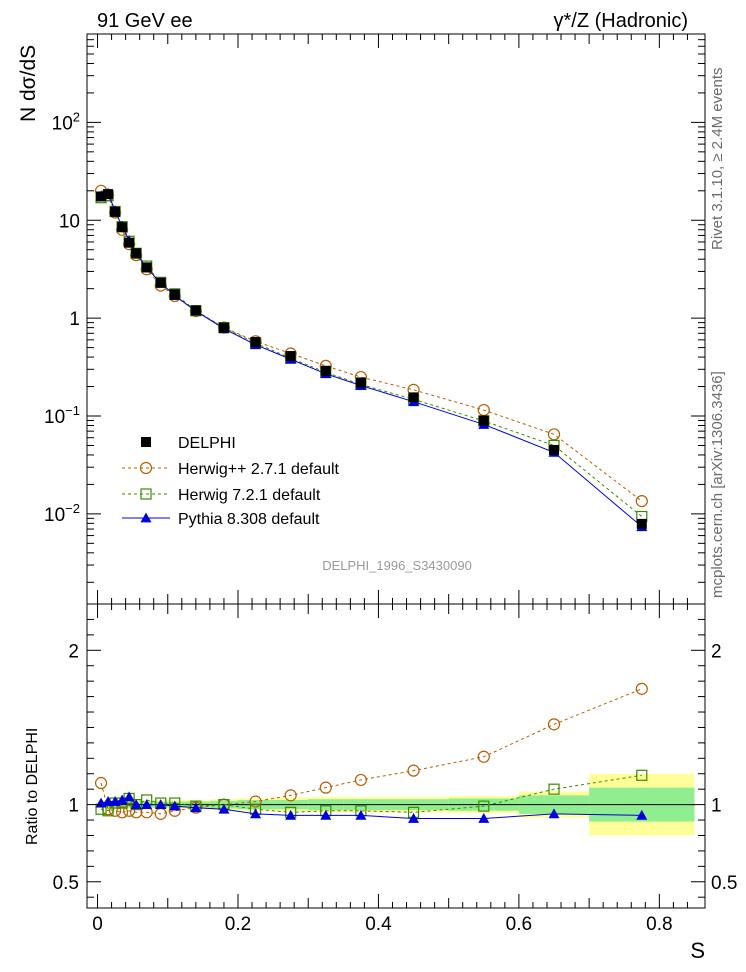 The image size is (746, 972). What do you see at coordinates (249, 495) in the screenshot?
I see `legend-label: Herwig 7.2.1 default` at bounding box center [249, 495].